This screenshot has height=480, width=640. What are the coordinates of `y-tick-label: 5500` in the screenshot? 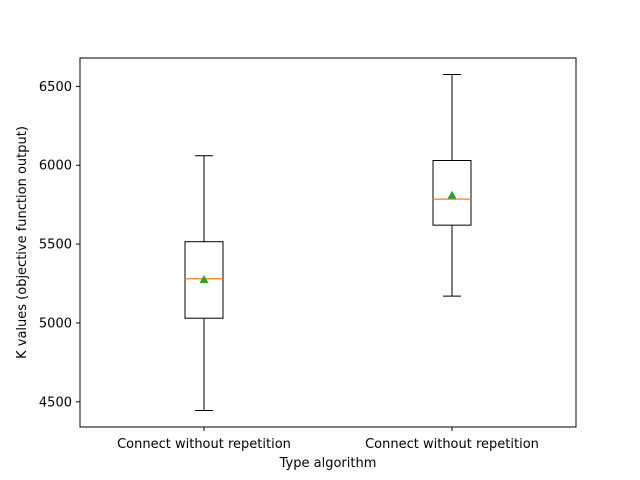 It's located at (55, 245).